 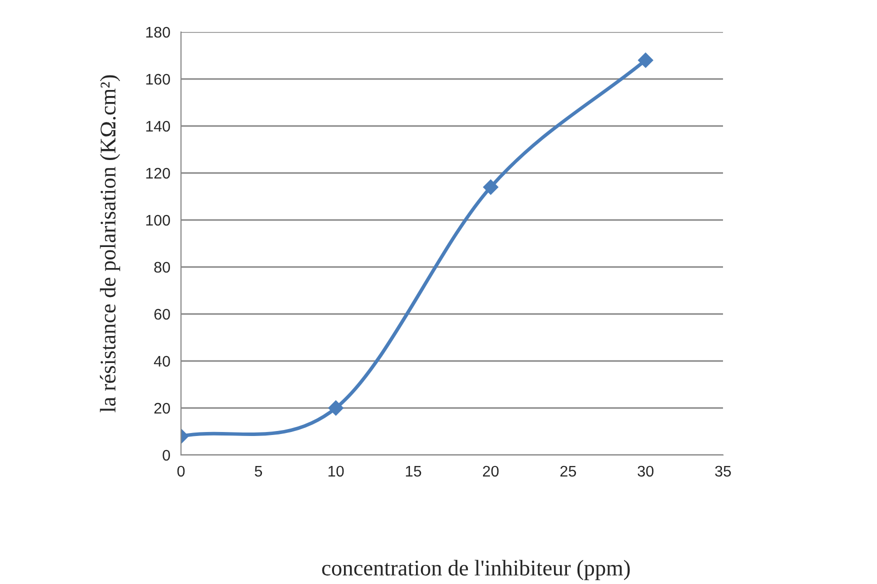 I want to click on y-tick-label: 160, so click(x=158, y=79).